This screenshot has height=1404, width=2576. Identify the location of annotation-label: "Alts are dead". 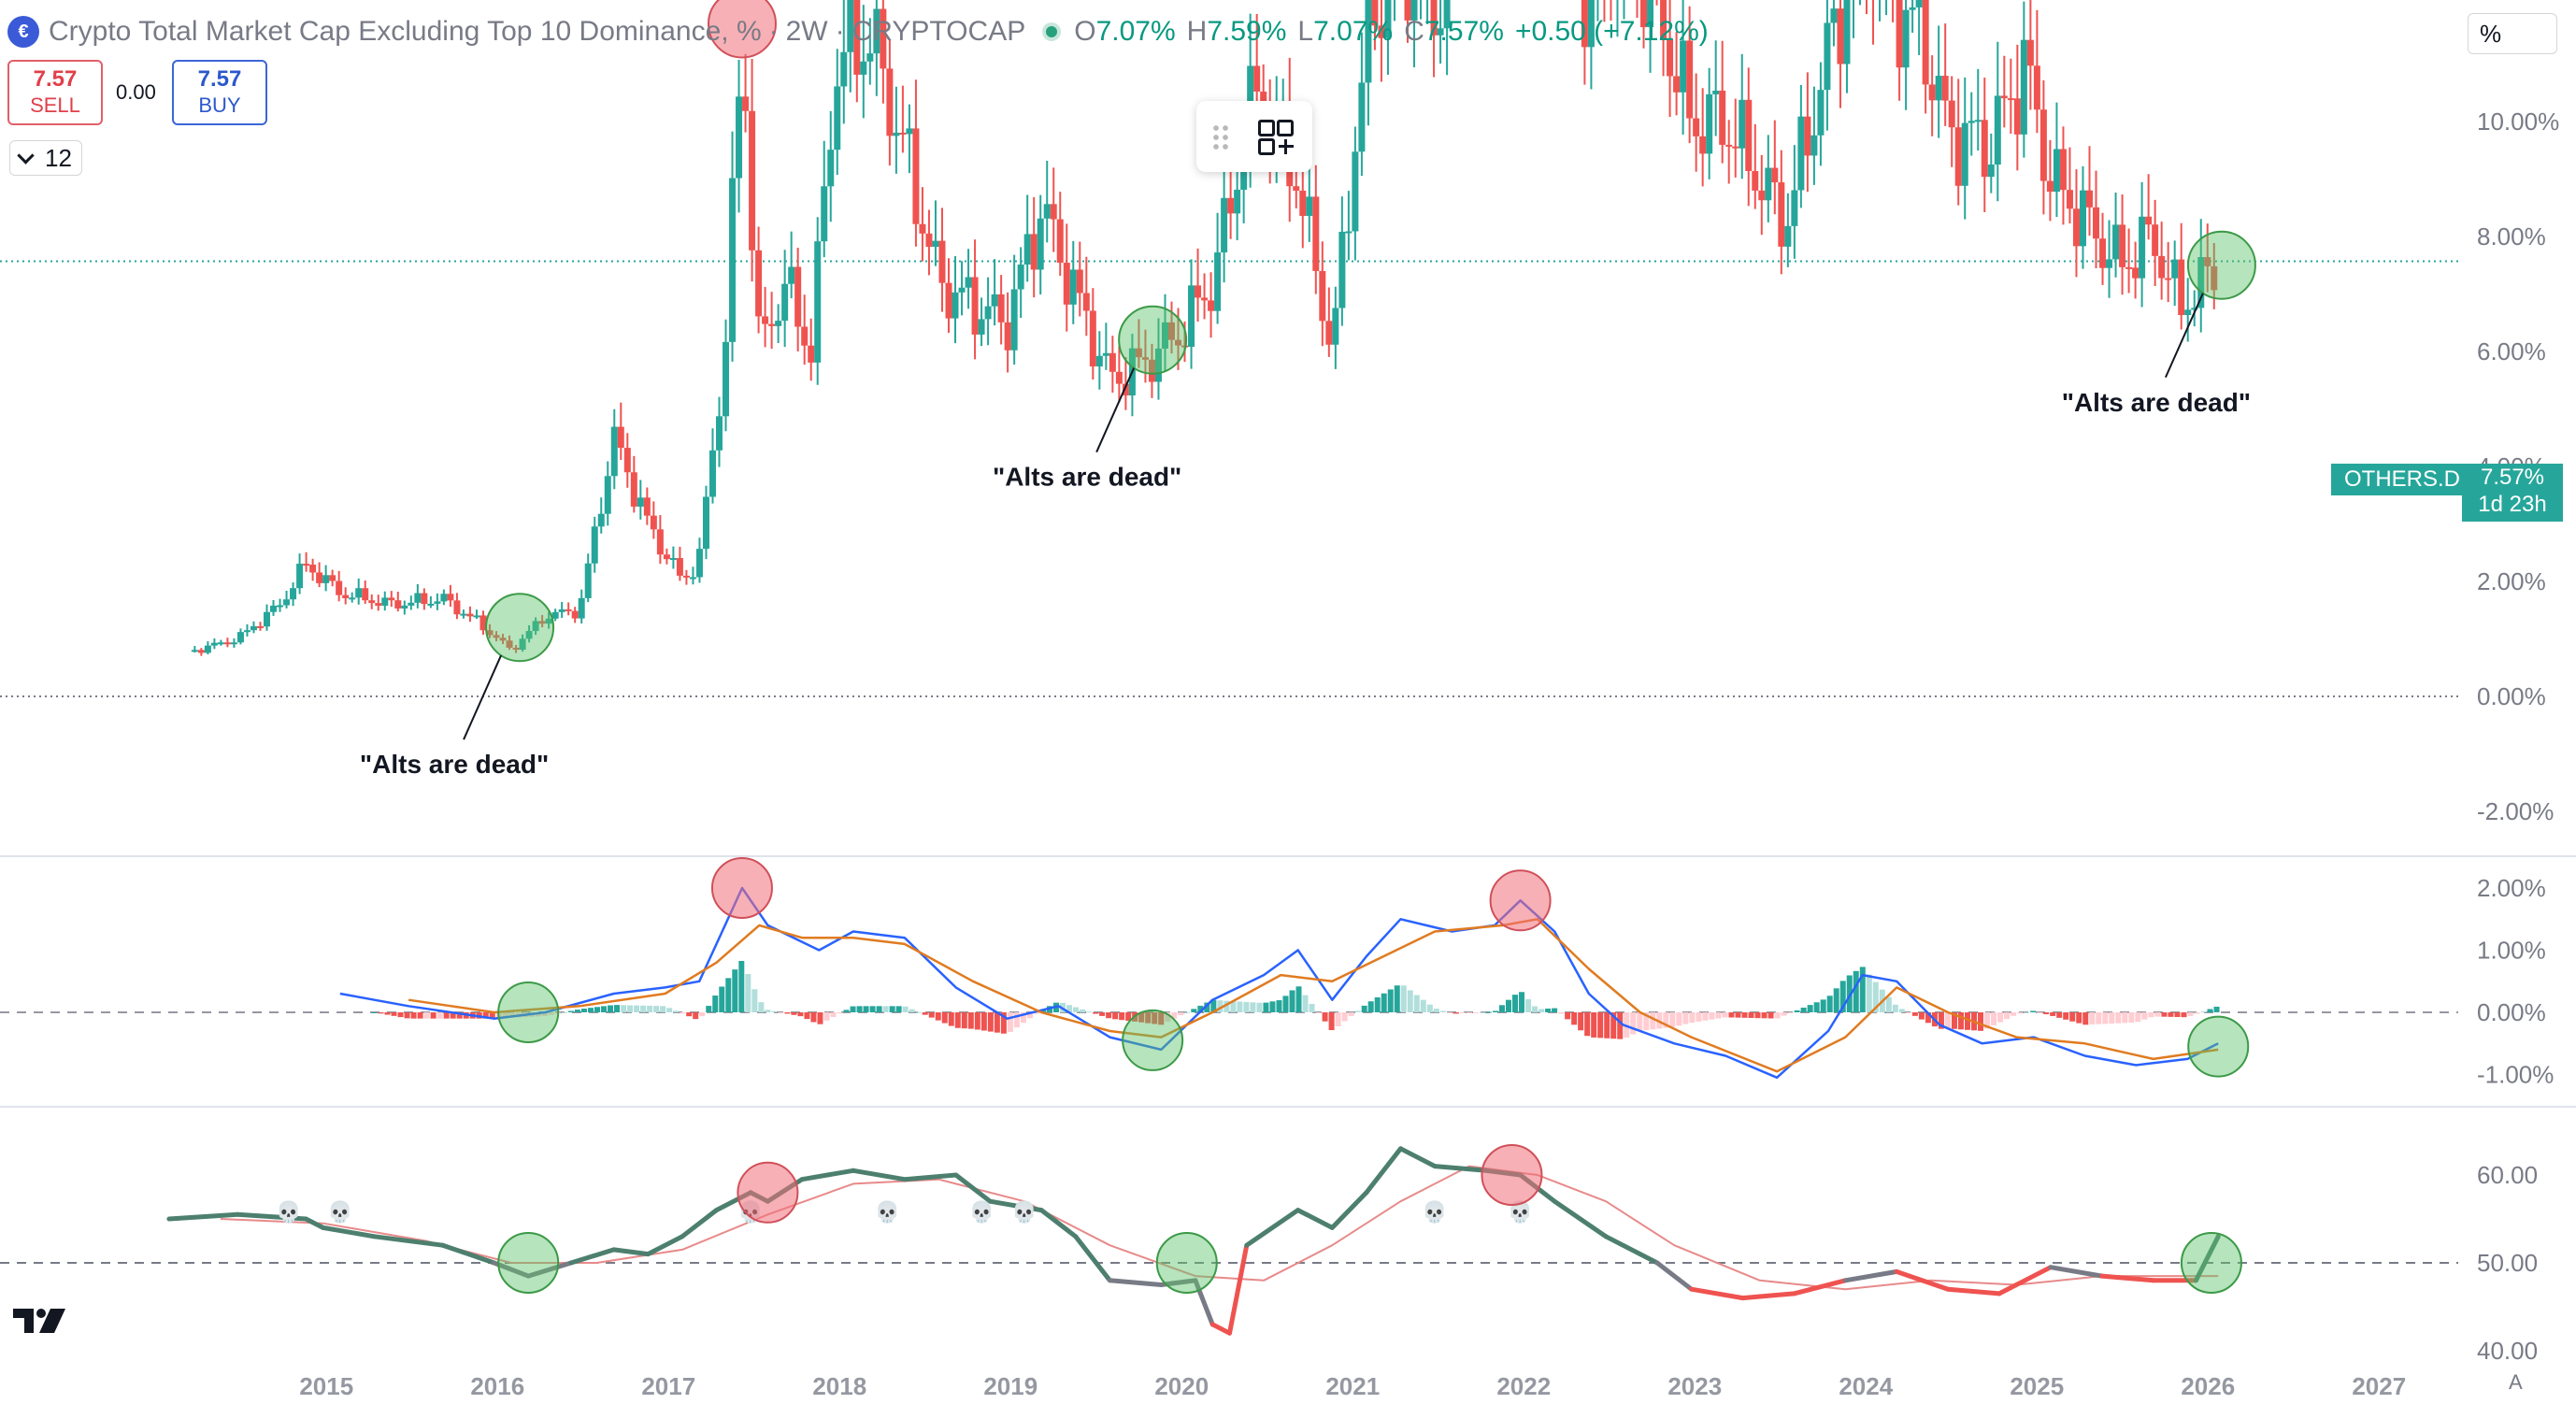
(2156, 402).